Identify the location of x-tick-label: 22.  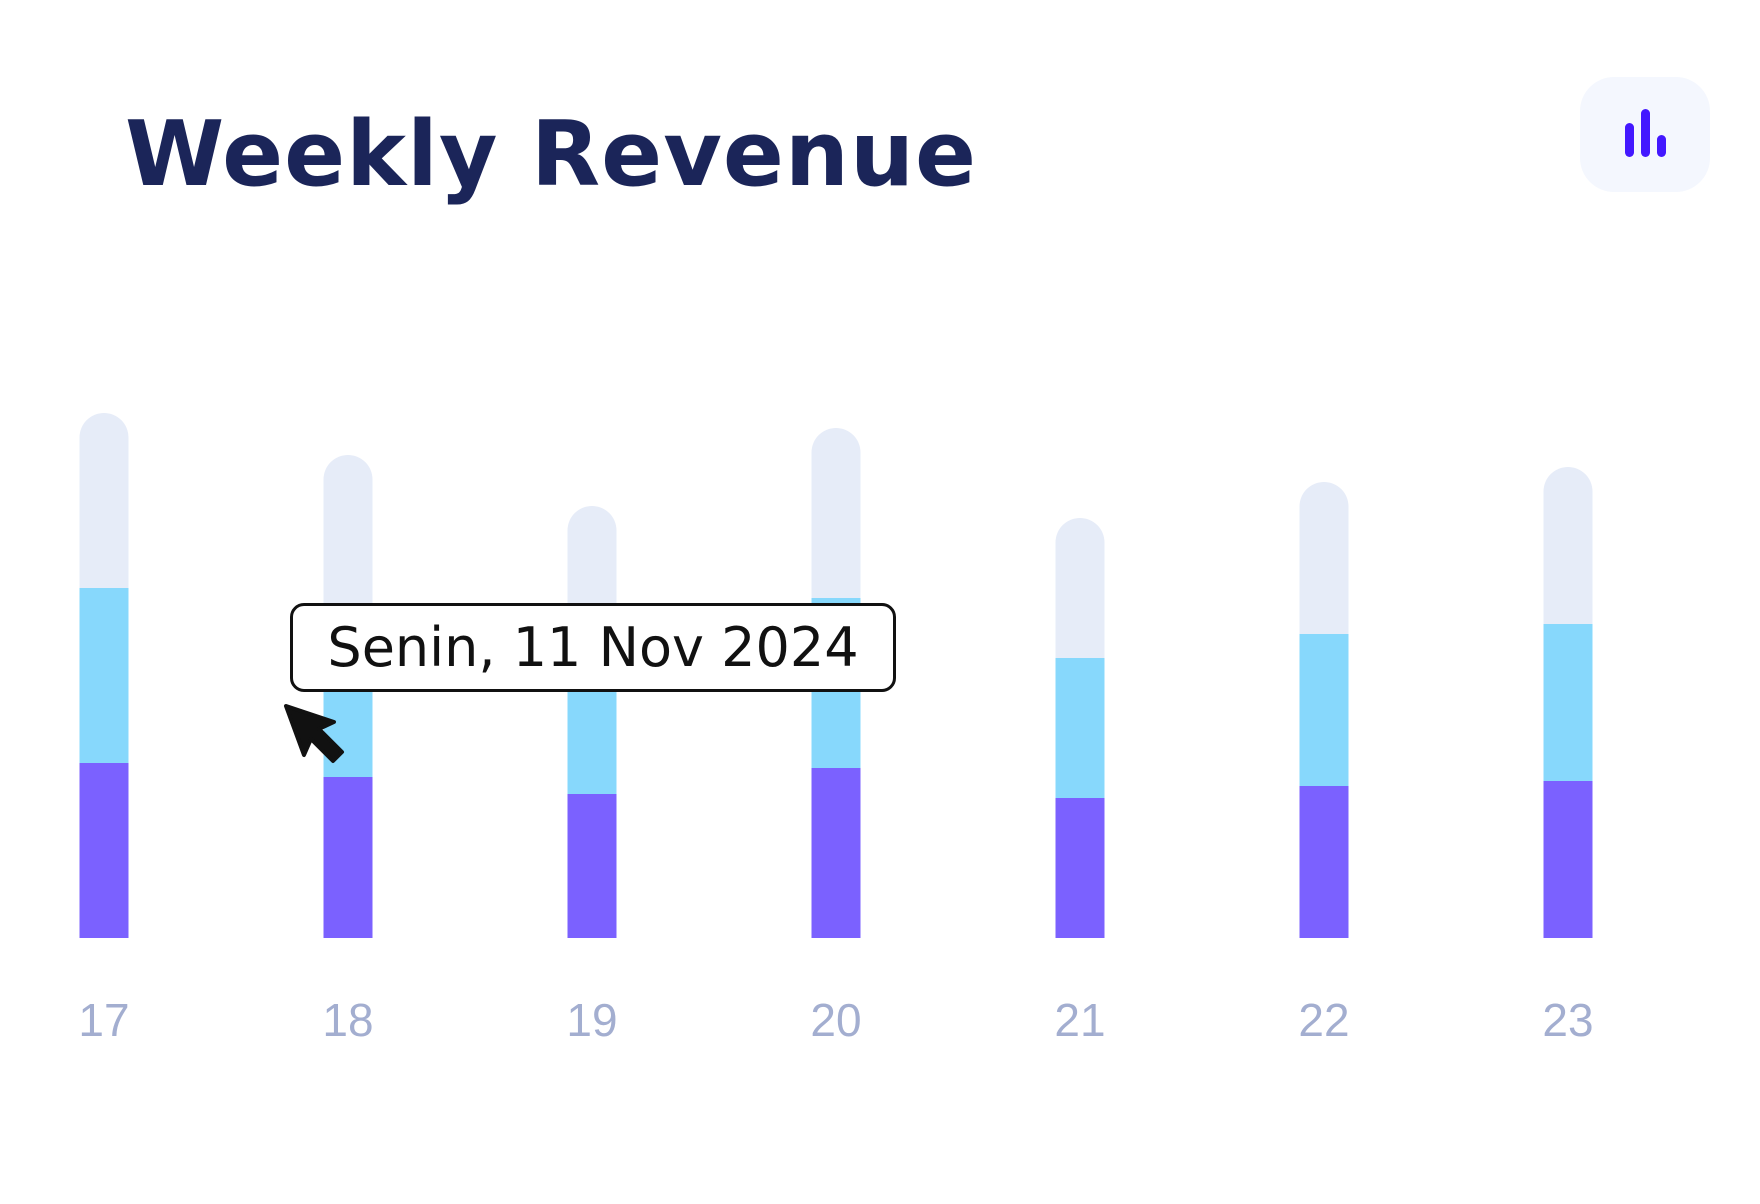
(1323, 1020).